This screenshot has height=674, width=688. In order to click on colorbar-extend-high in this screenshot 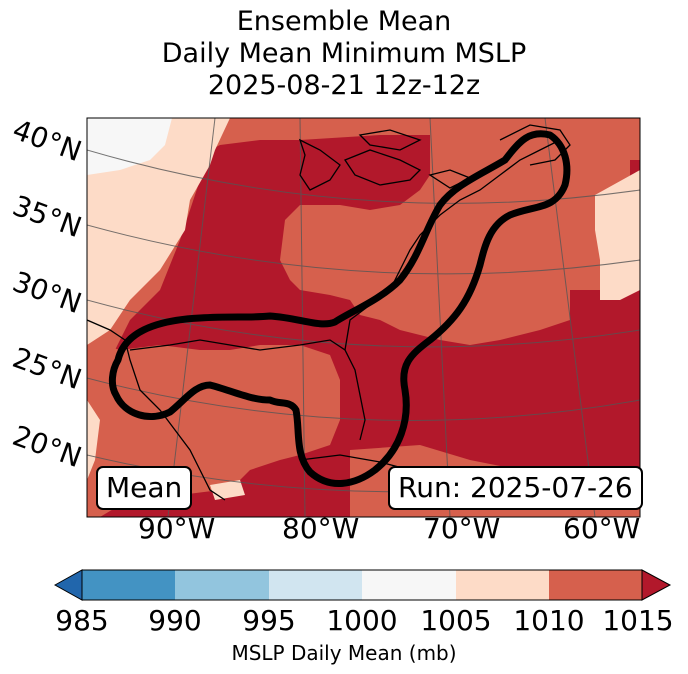, I will do `click(656, 585)`.